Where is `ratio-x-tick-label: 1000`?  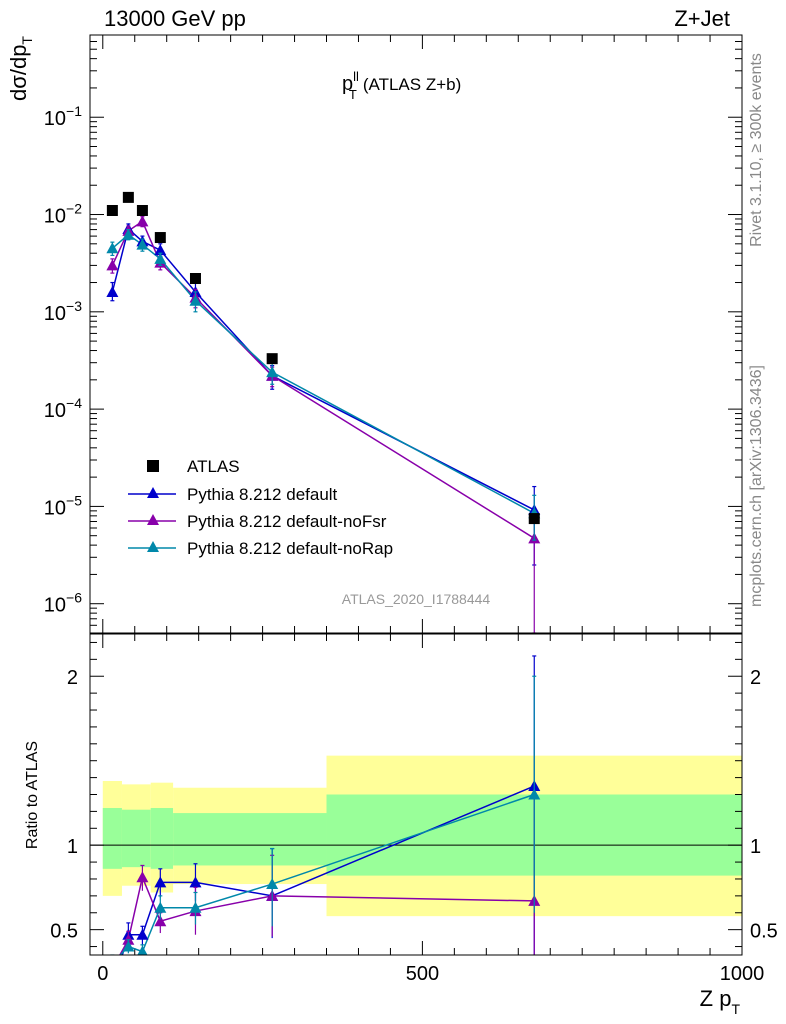
ratio-x-tick-label: 1000 is located at coordinates (742, 974).